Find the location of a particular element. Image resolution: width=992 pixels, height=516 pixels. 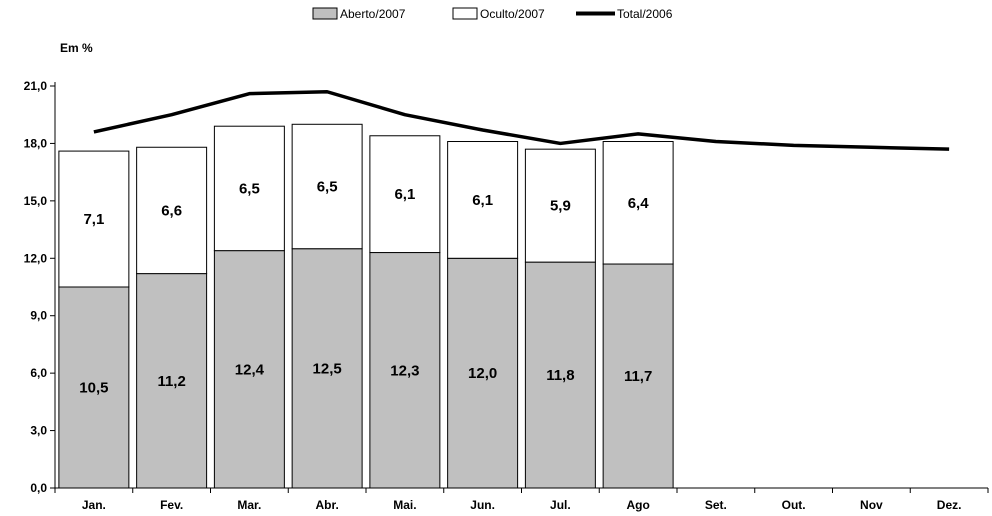

data-label-aberto: 12,0 is located at coordinates (482, 373).